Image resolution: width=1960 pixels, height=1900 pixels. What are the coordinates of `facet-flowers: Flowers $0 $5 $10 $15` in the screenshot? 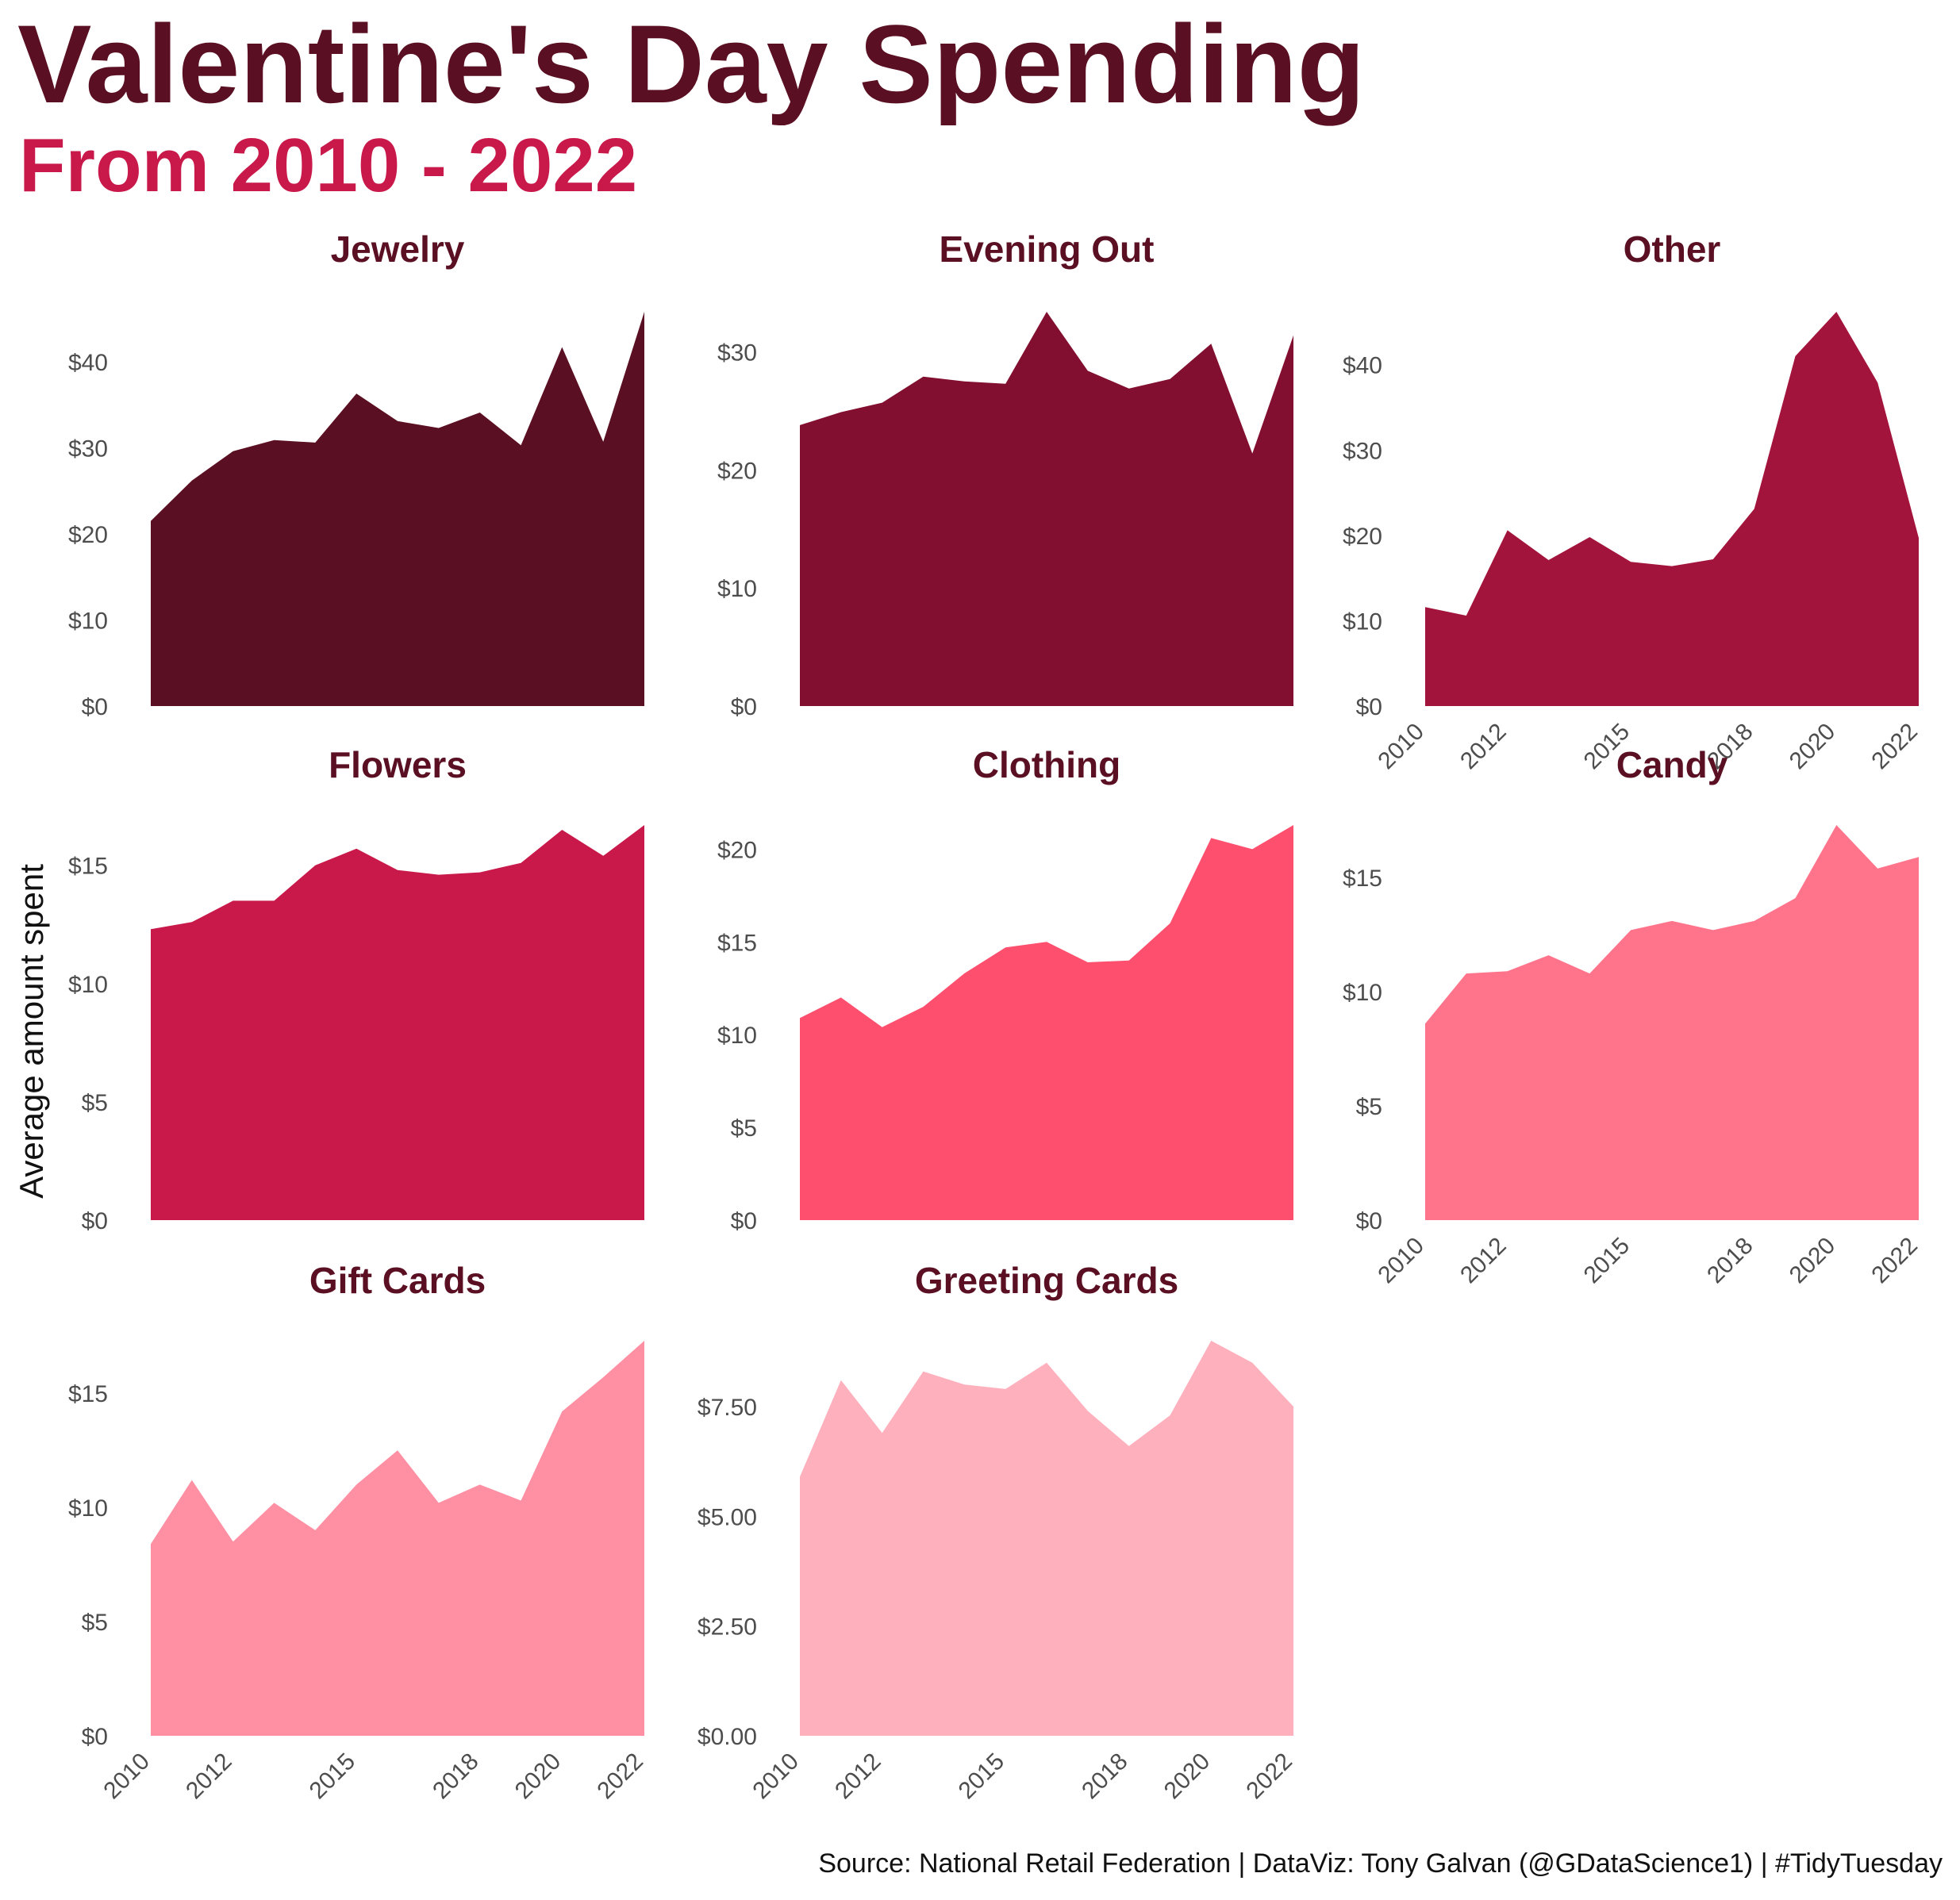 It's located at (356, 989).